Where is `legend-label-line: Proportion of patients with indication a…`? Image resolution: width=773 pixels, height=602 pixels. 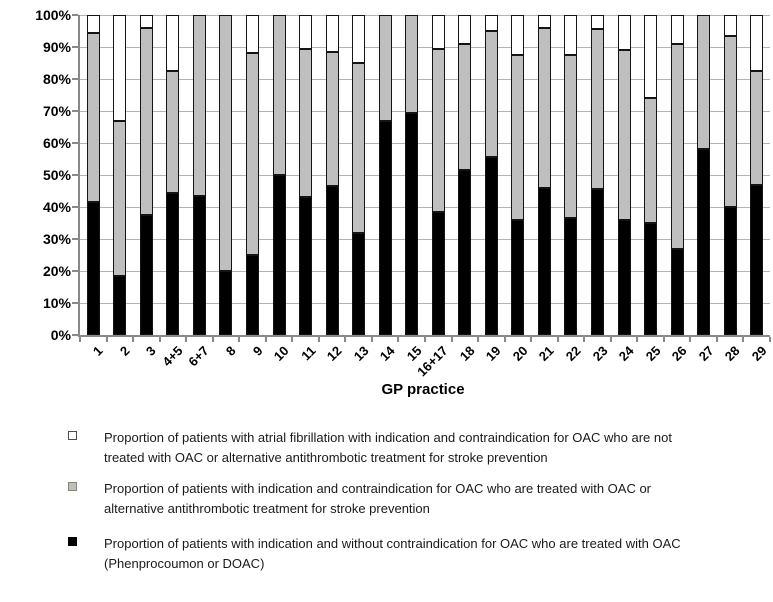
legend-label-line: Proportion of patients with indication a… is located at coordinates (378, 488).